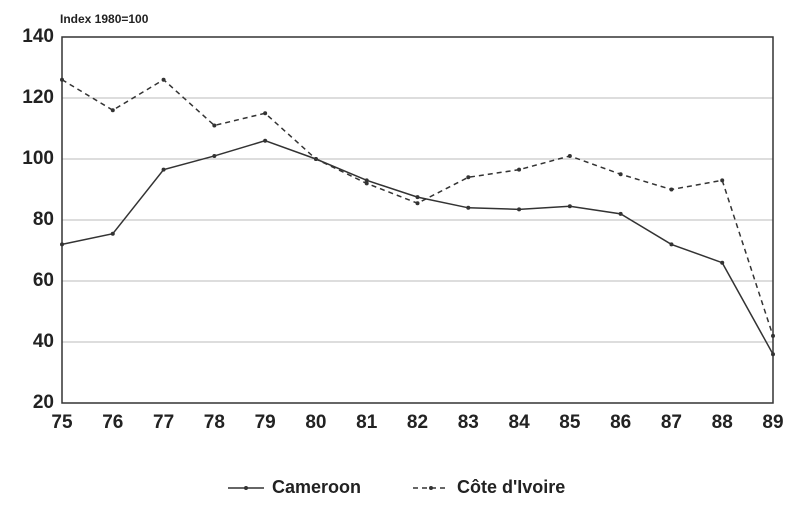  Describe the element at coordinates (62, 422) in the screenshot. I see `x-tick-label: 75` at that location.